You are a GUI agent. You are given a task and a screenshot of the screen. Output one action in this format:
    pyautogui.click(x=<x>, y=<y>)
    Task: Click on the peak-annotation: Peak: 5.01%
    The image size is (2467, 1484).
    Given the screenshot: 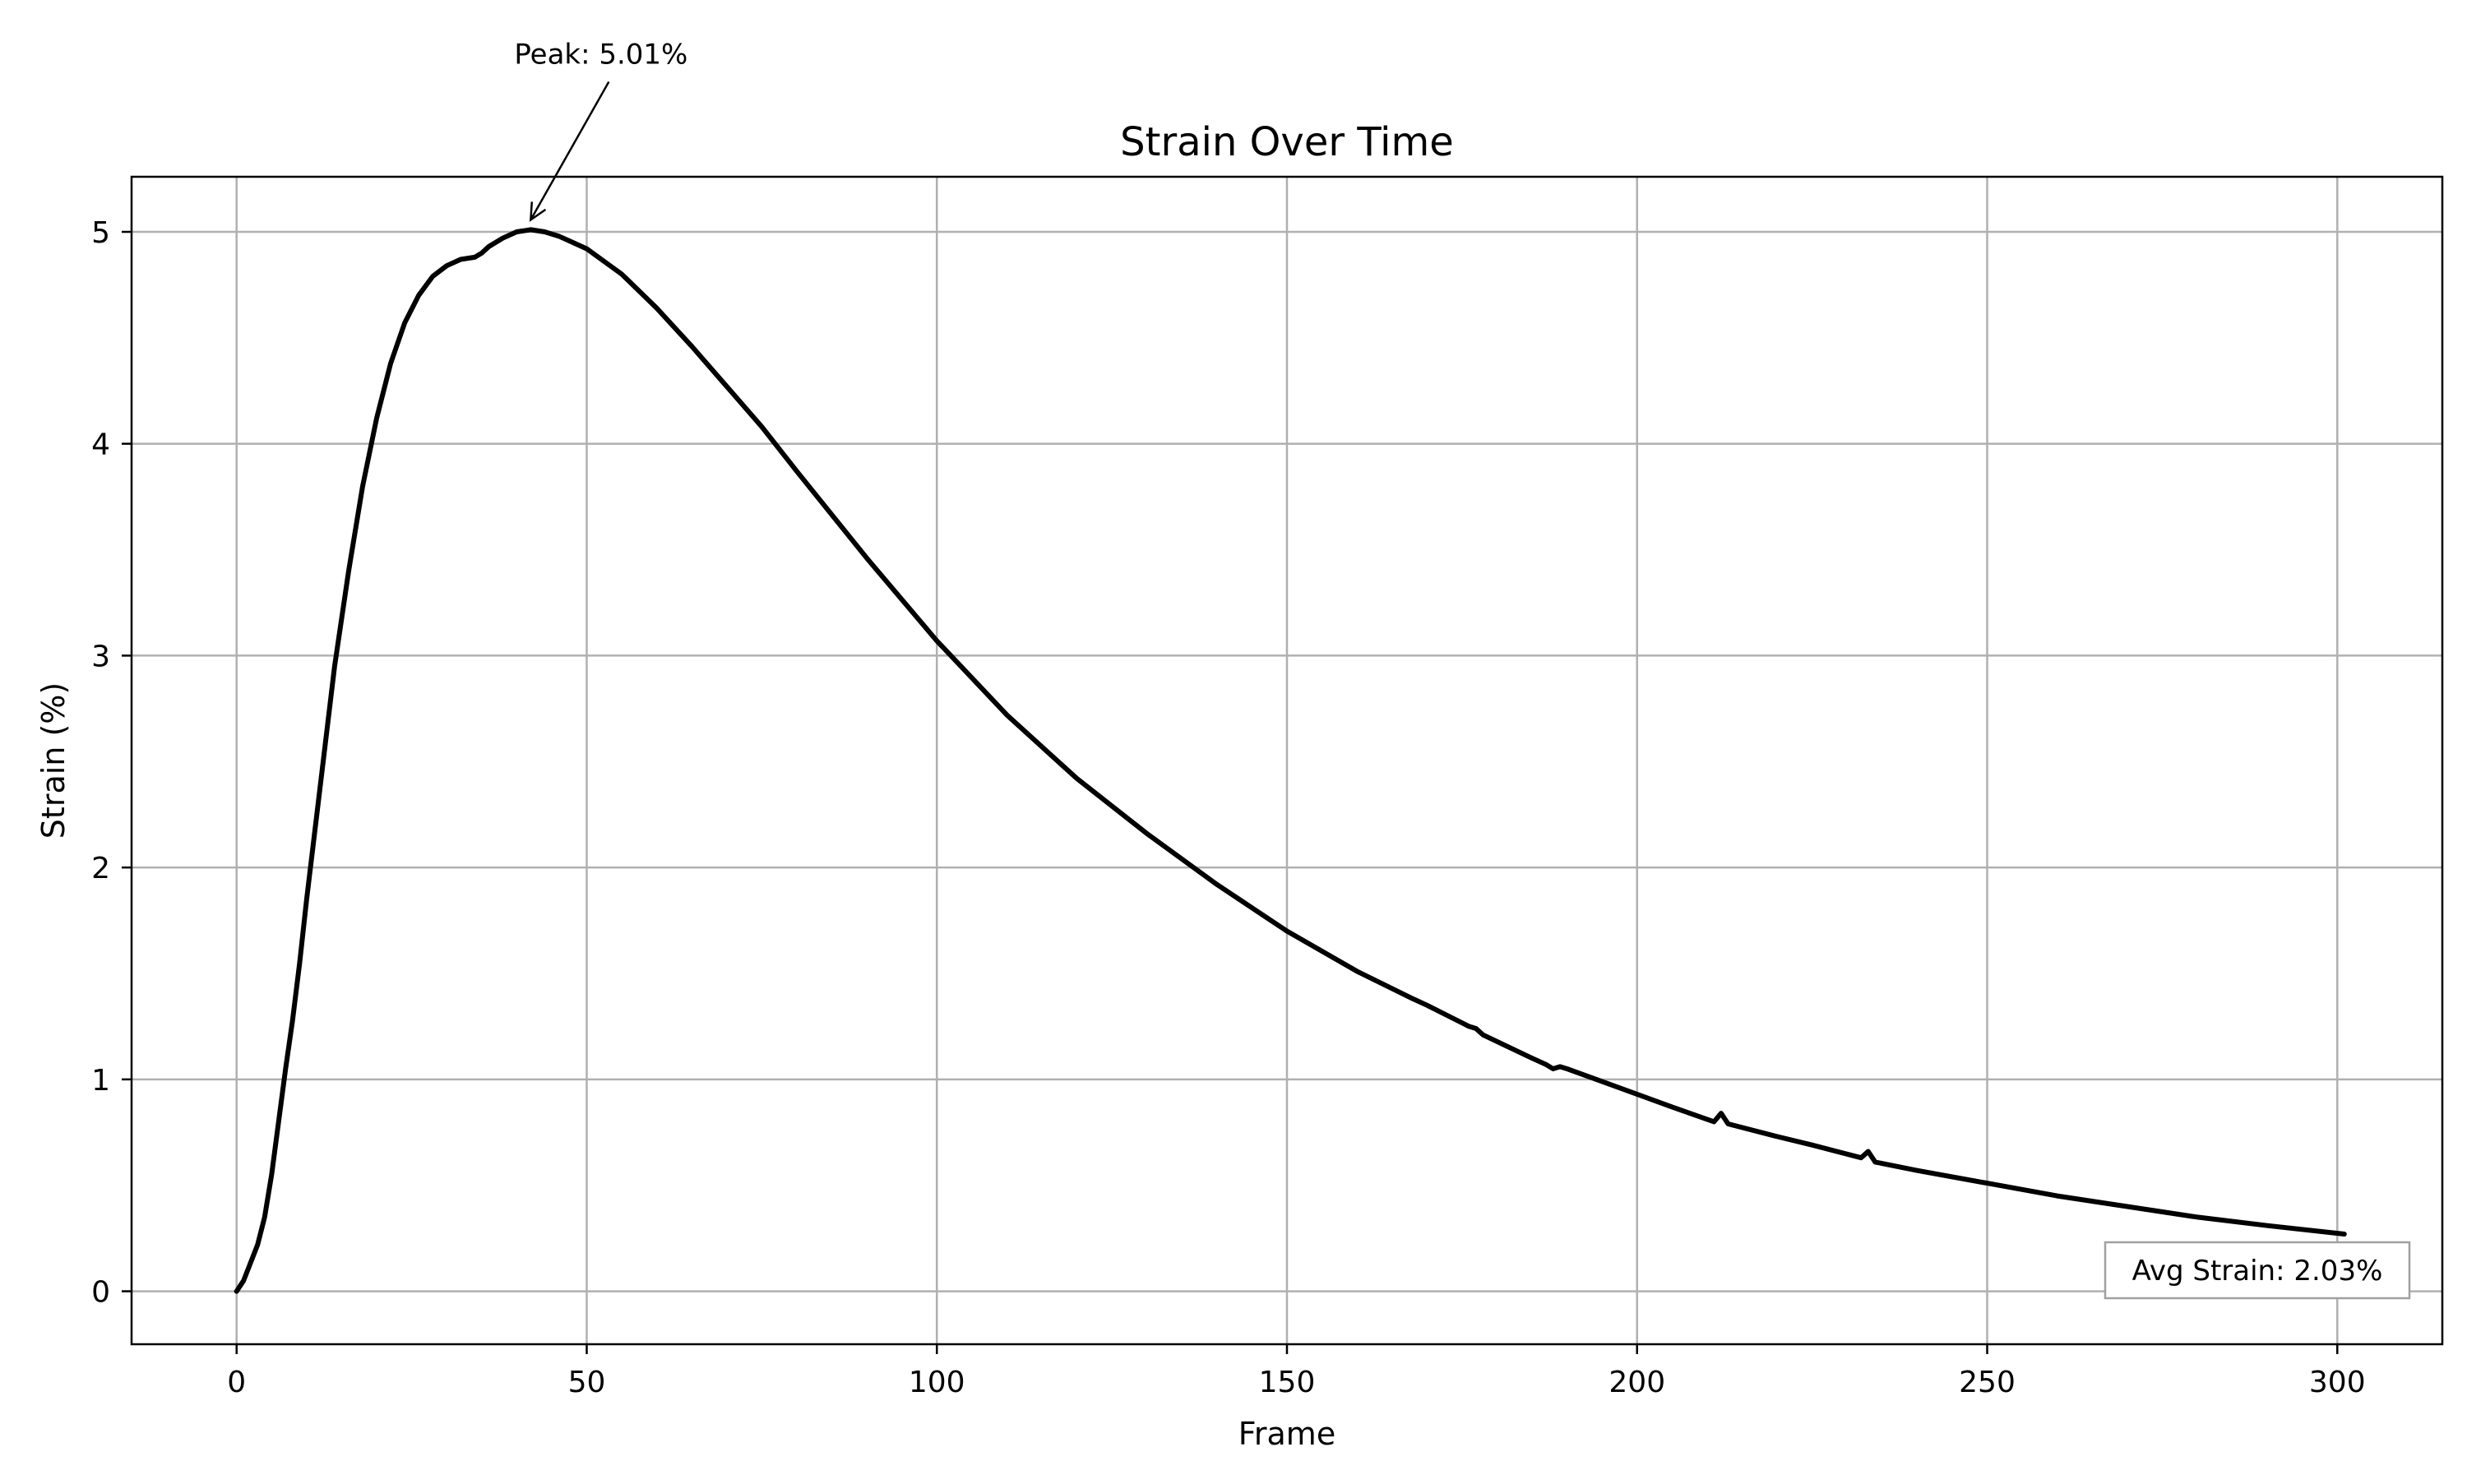 What is the action you would take?
    pyautogui.click(x=600, y=130)
    